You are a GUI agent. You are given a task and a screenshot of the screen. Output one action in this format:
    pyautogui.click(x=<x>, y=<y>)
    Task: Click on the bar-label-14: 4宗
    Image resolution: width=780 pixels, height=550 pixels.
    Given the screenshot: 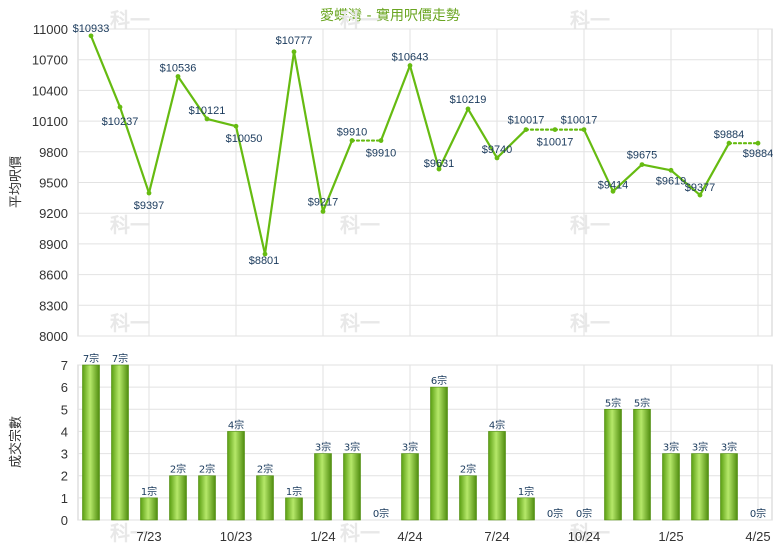 What is the action you would take?
    pyautogui.click(x=497, y=424)
    